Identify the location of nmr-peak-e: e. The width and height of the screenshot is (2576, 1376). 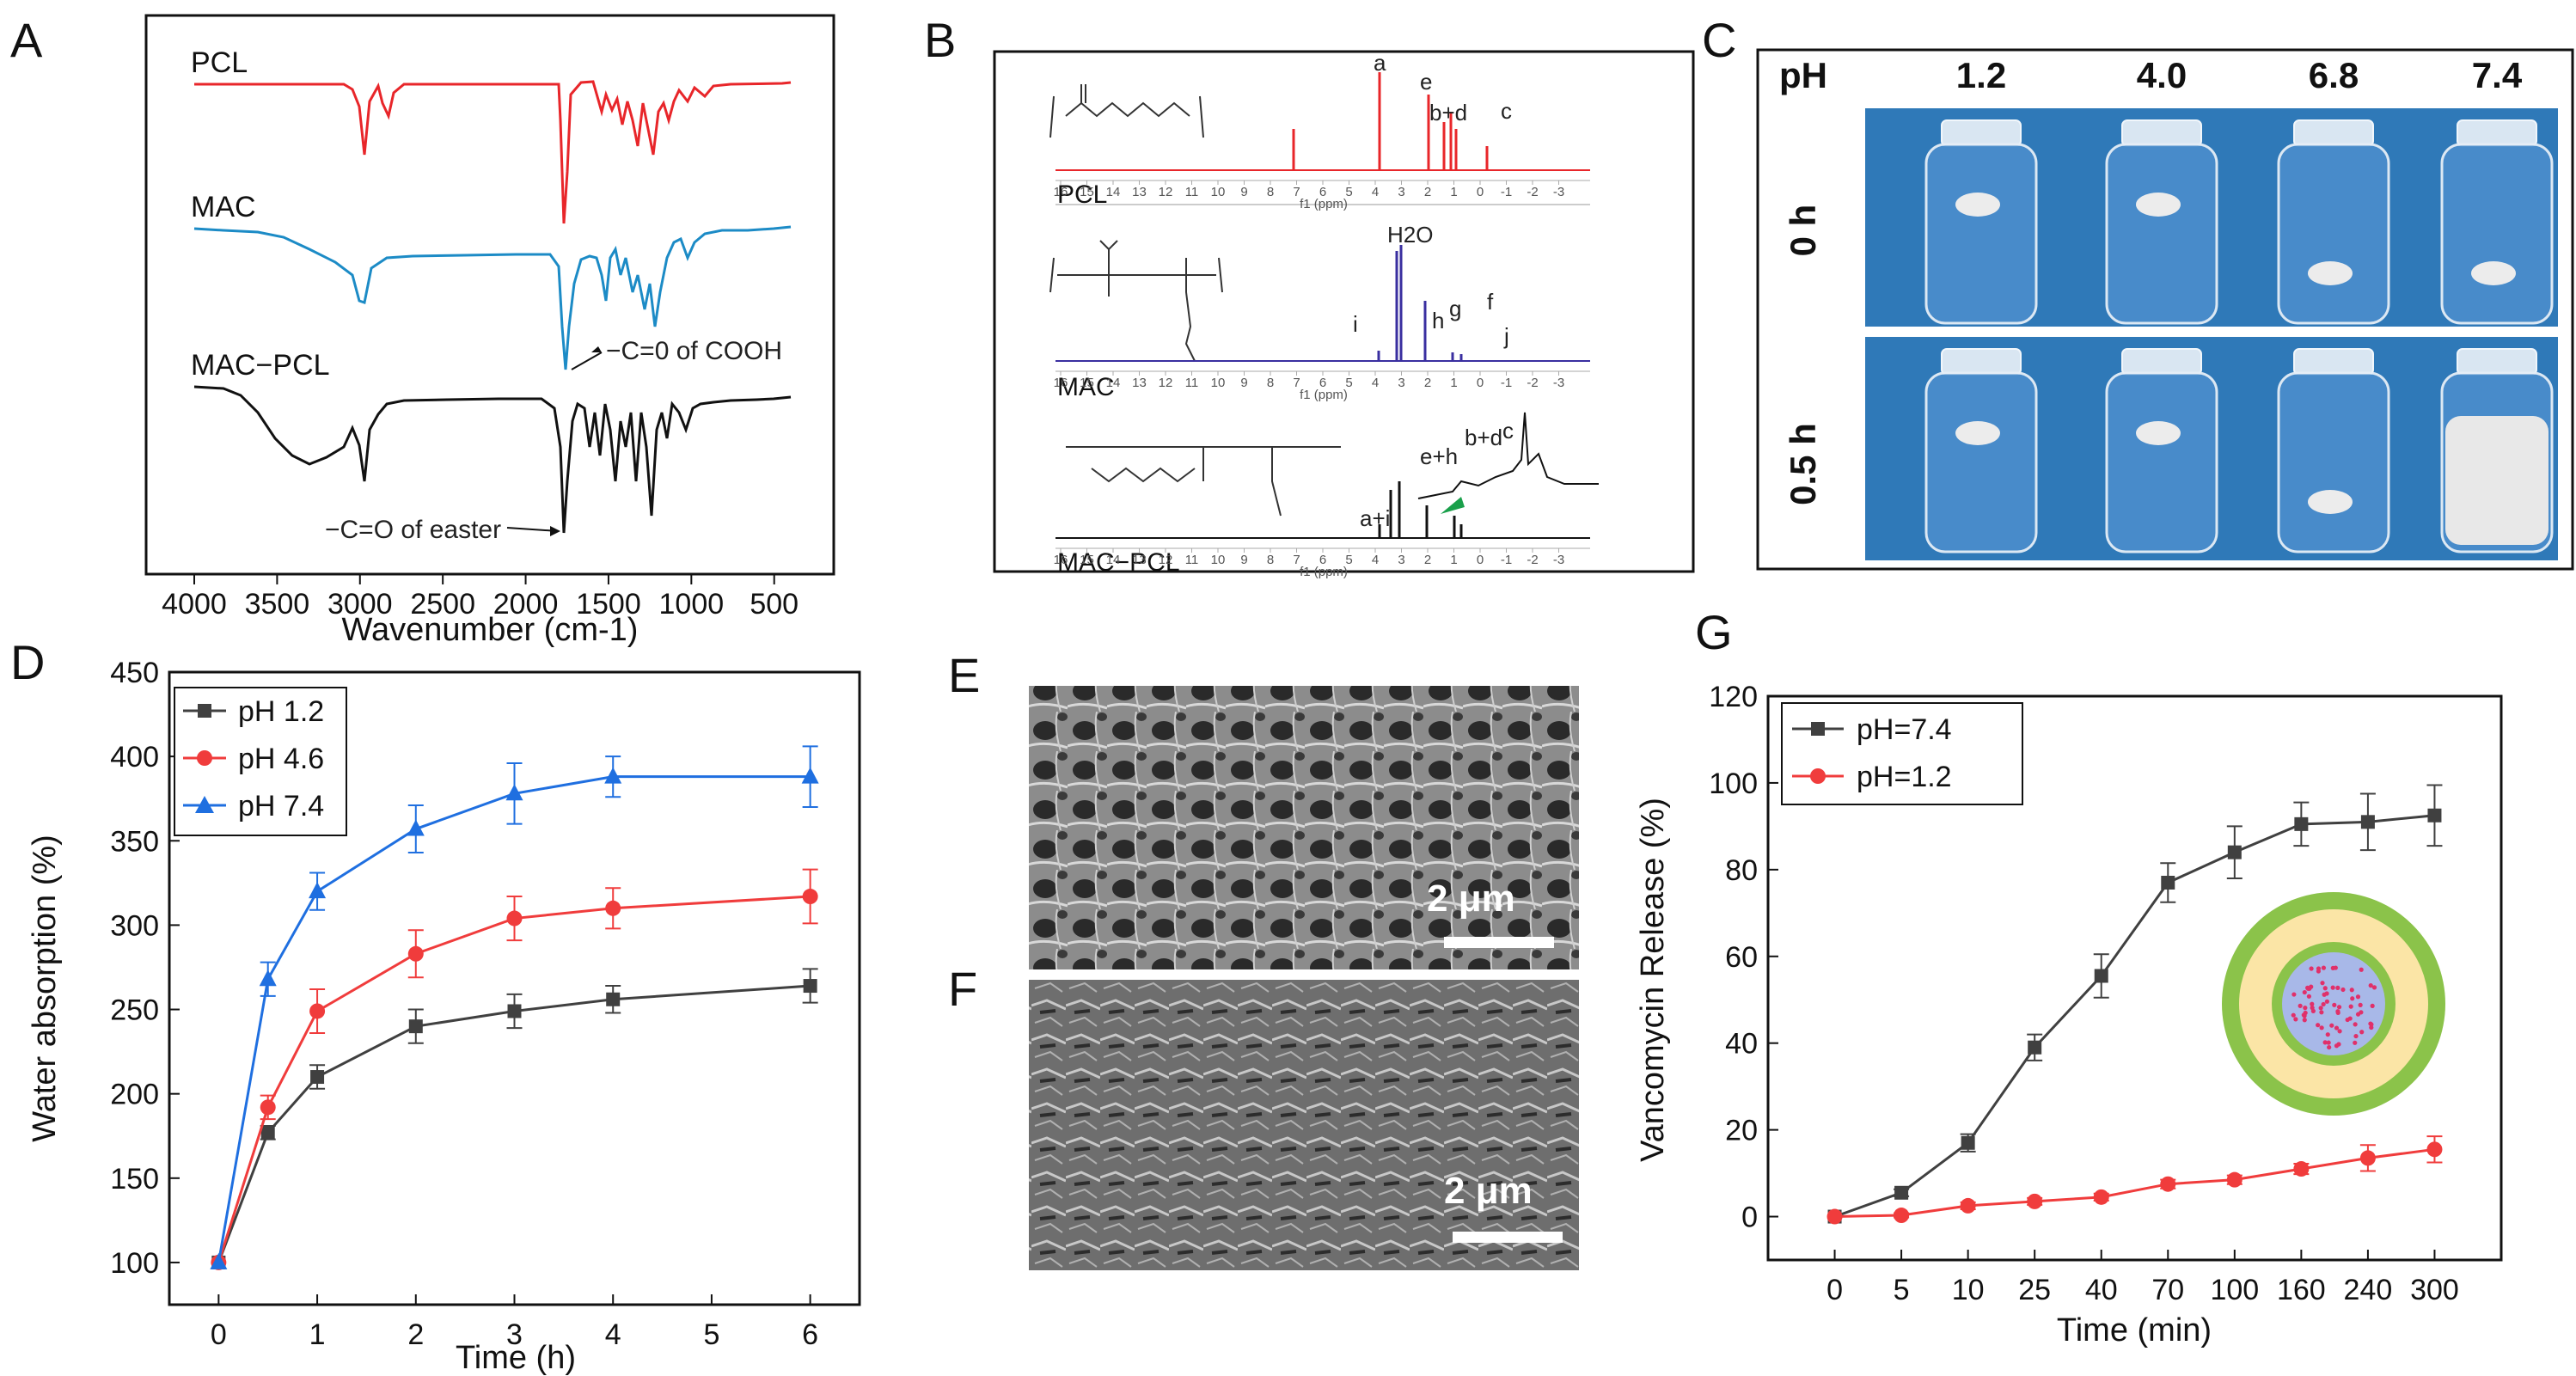
(1426, 82).